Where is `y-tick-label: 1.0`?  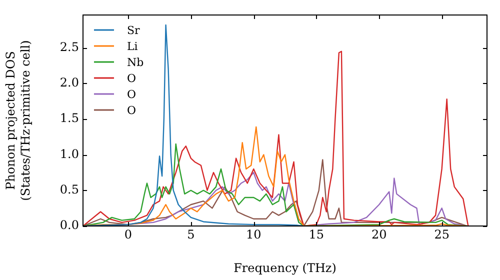 y-tick-label: 1.0 is located at coordinates (69, 153).